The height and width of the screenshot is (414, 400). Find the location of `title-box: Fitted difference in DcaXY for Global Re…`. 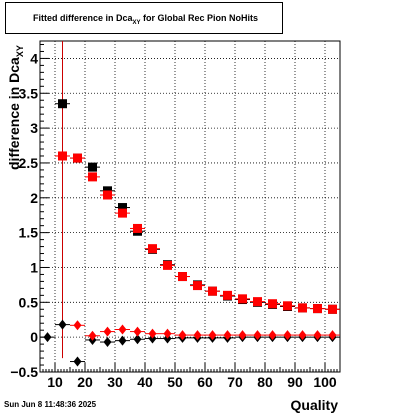

title-box: Fitted difference in DcaXY for Global Re… is located at coordinates (144, 18).